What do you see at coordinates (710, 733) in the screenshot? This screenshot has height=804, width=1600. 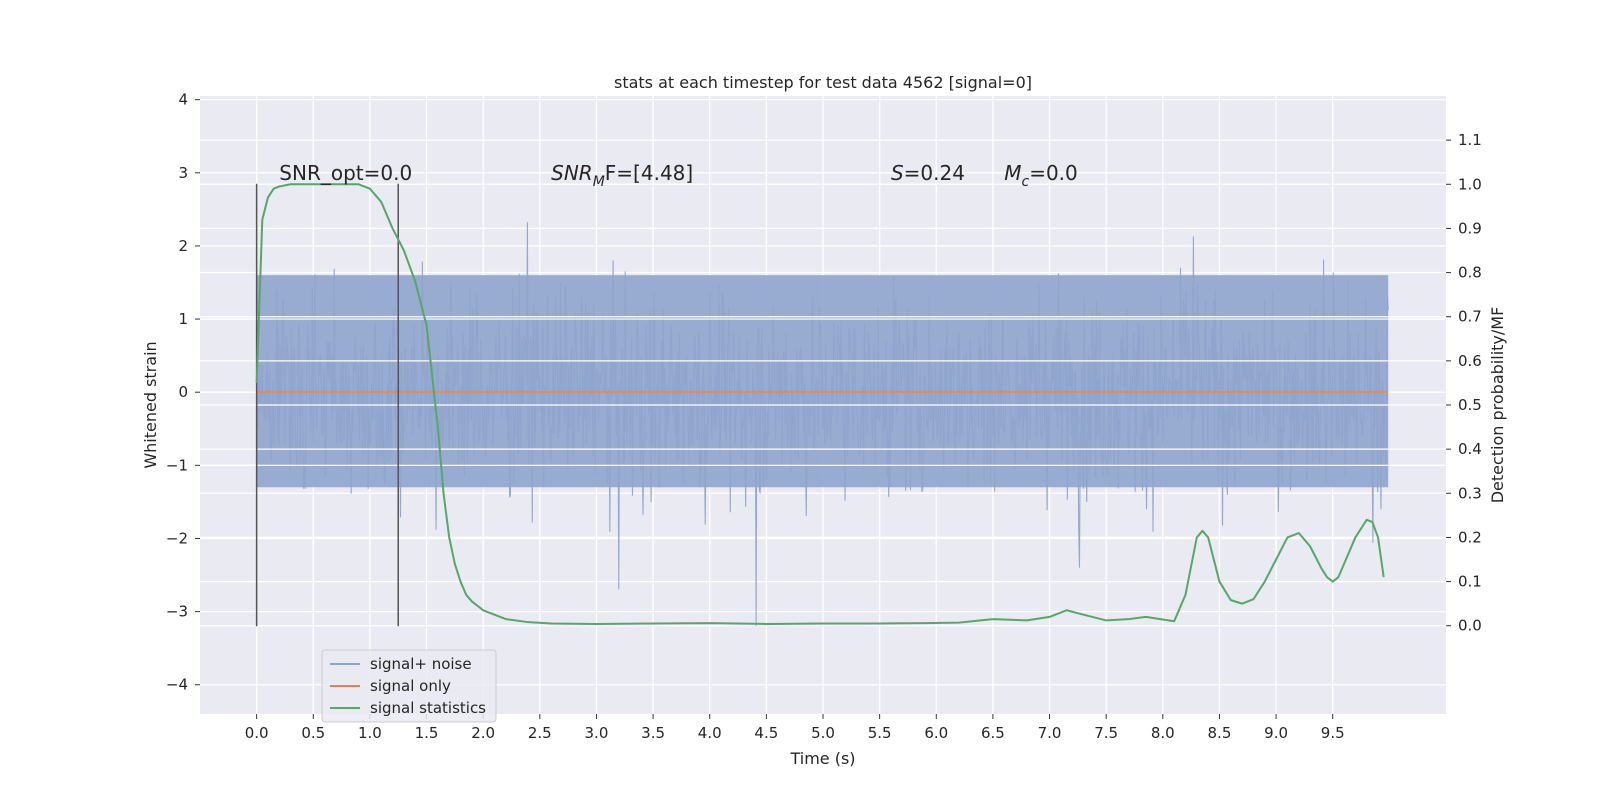 I see `x-tick-label: 4.0` at bounding box center [710, 733].